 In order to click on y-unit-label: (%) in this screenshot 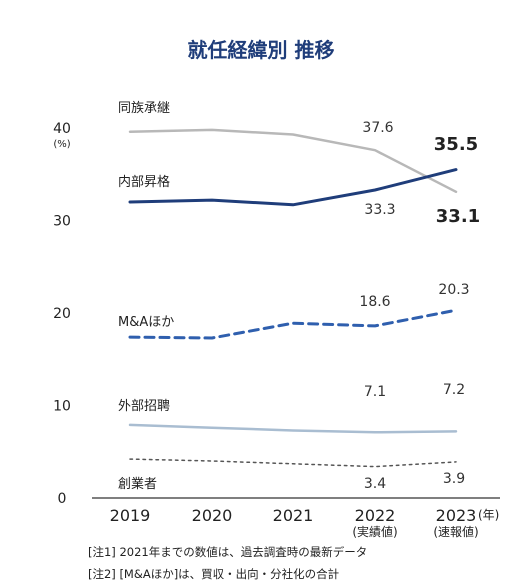, I will do `click(61, 144)`.